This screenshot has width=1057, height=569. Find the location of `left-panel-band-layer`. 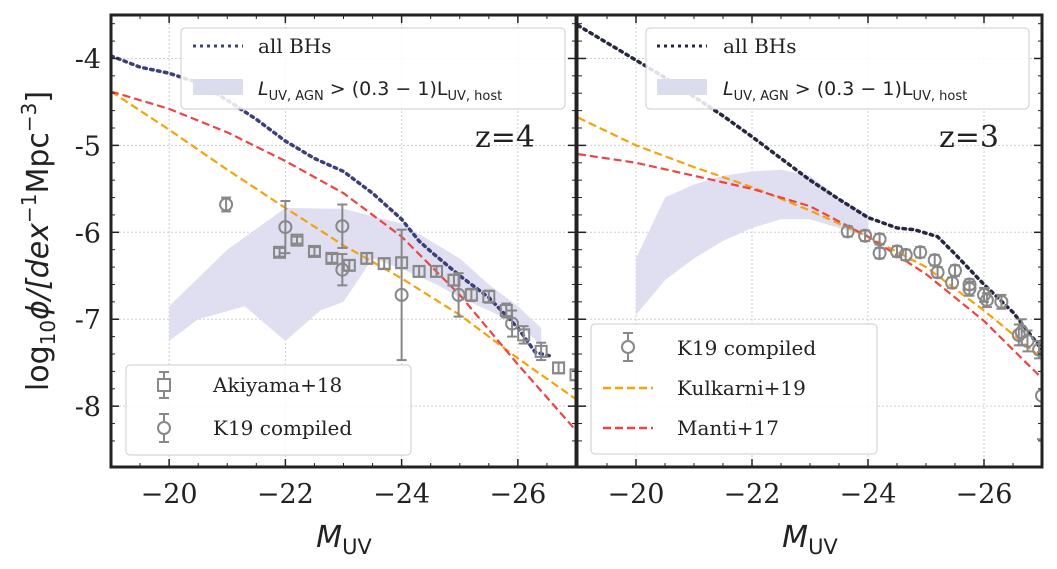

left-panel-band-layer is located at coordinates (355, 276).